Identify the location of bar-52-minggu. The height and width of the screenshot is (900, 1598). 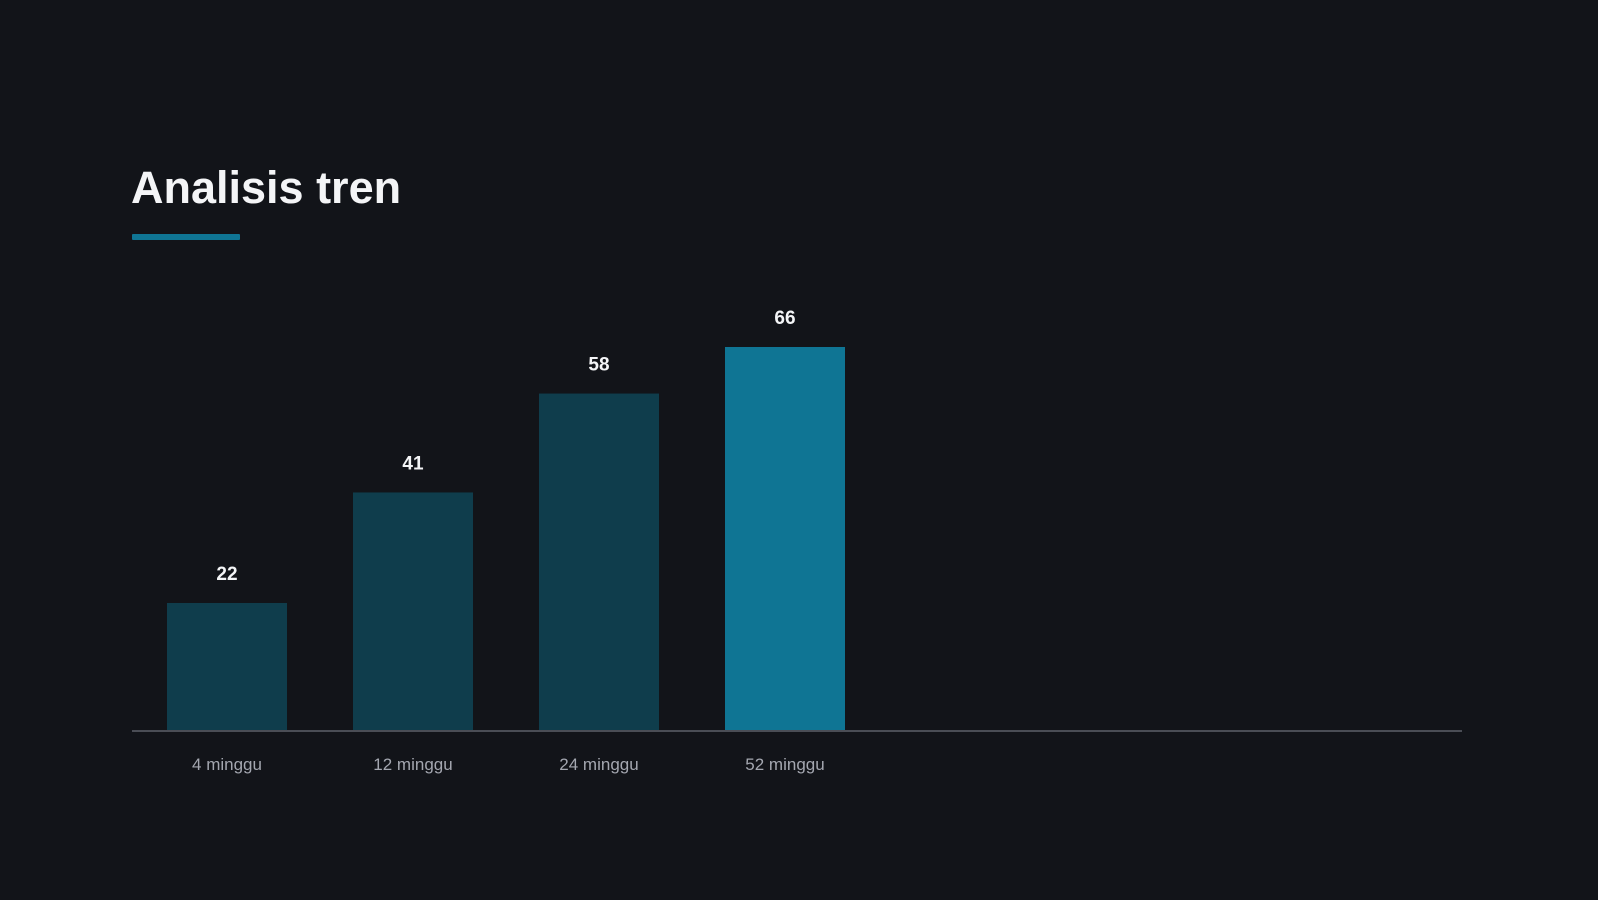
(785, 539).